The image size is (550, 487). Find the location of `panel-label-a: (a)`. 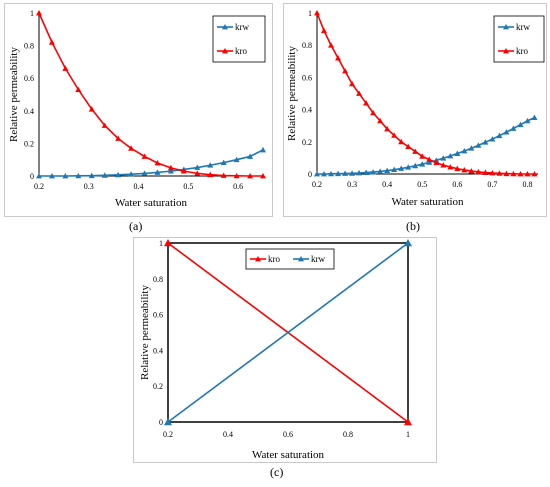

panel-label-a: (a) is located at coordinates (136, 226).